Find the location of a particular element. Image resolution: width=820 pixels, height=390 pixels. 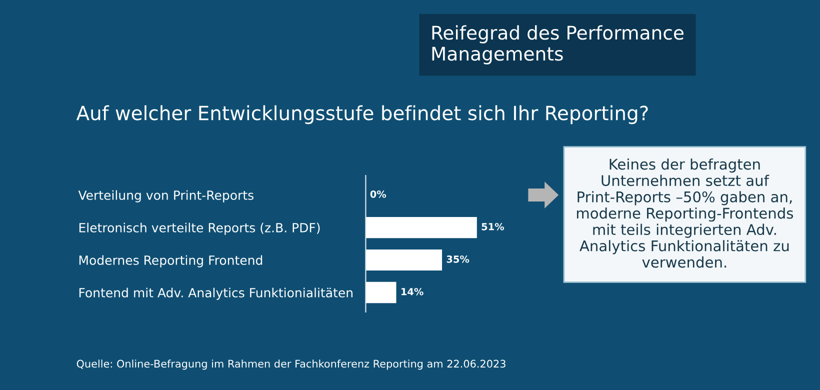

data-label: 0% is located at coordinates (378, 194).